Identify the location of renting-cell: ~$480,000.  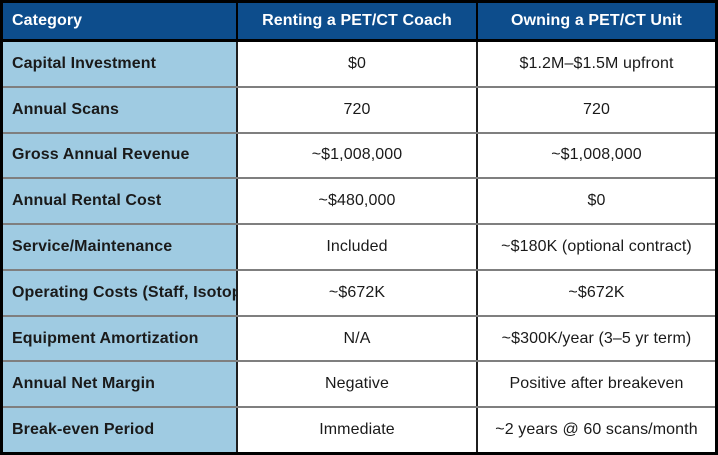
(358, 201).